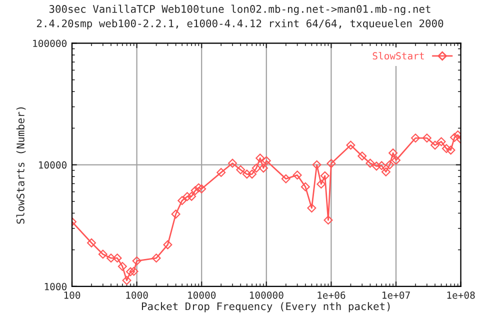  What do you see at coordinates (396, 295) in the screenshot?
I see `x-tick-label: 1e+07` at bounding box center [396, 295].